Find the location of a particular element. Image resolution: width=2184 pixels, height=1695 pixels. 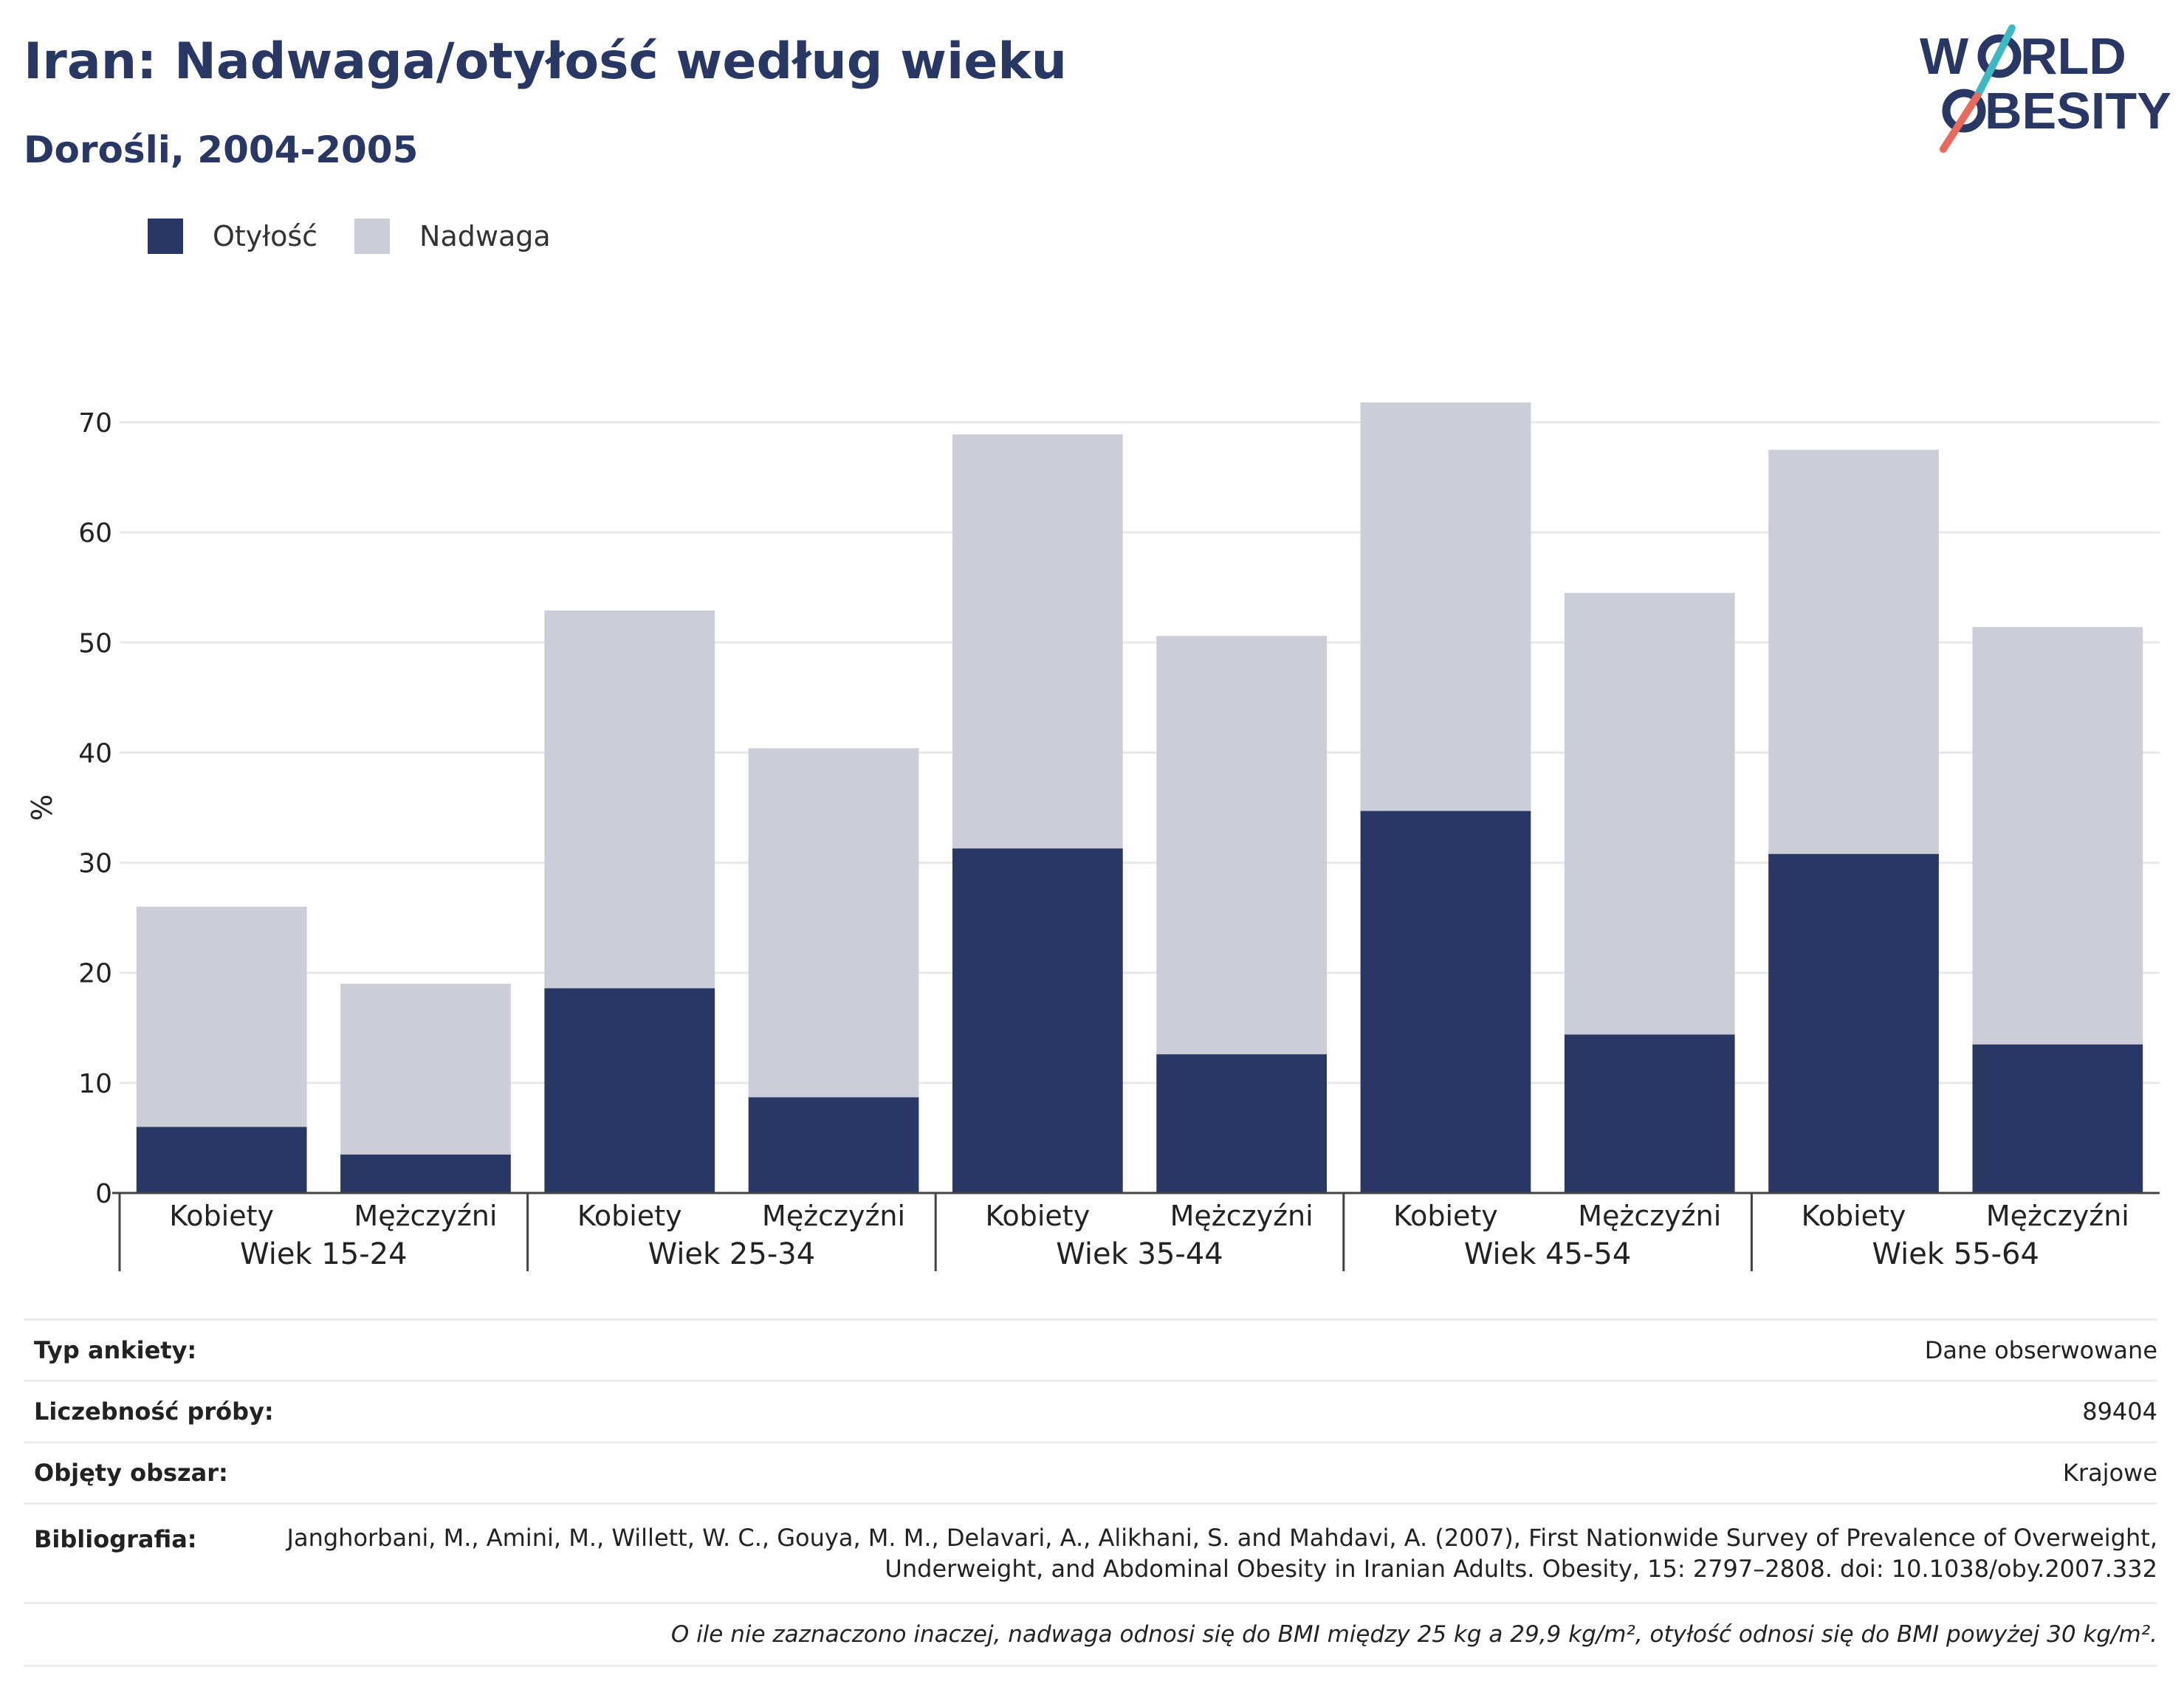

info-value: Krajowe is located at coordinates (2109, 1473).